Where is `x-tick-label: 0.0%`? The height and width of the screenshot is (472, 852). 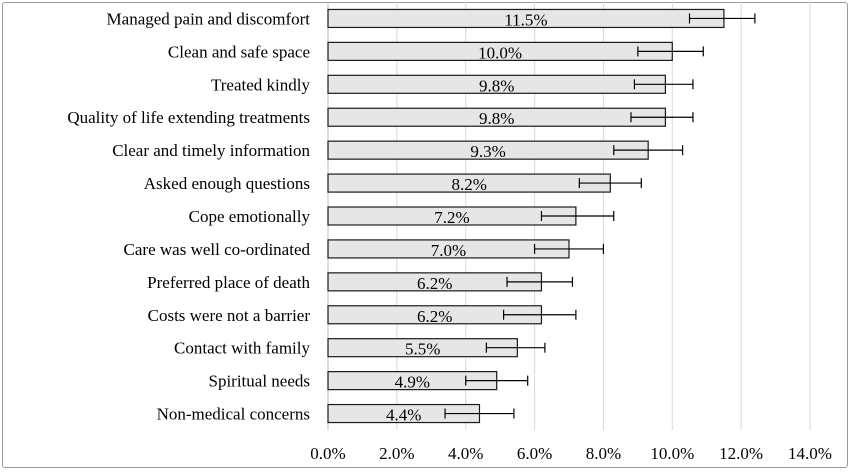 x-tick-label: 0.0% is located at coordinates (327, 453).